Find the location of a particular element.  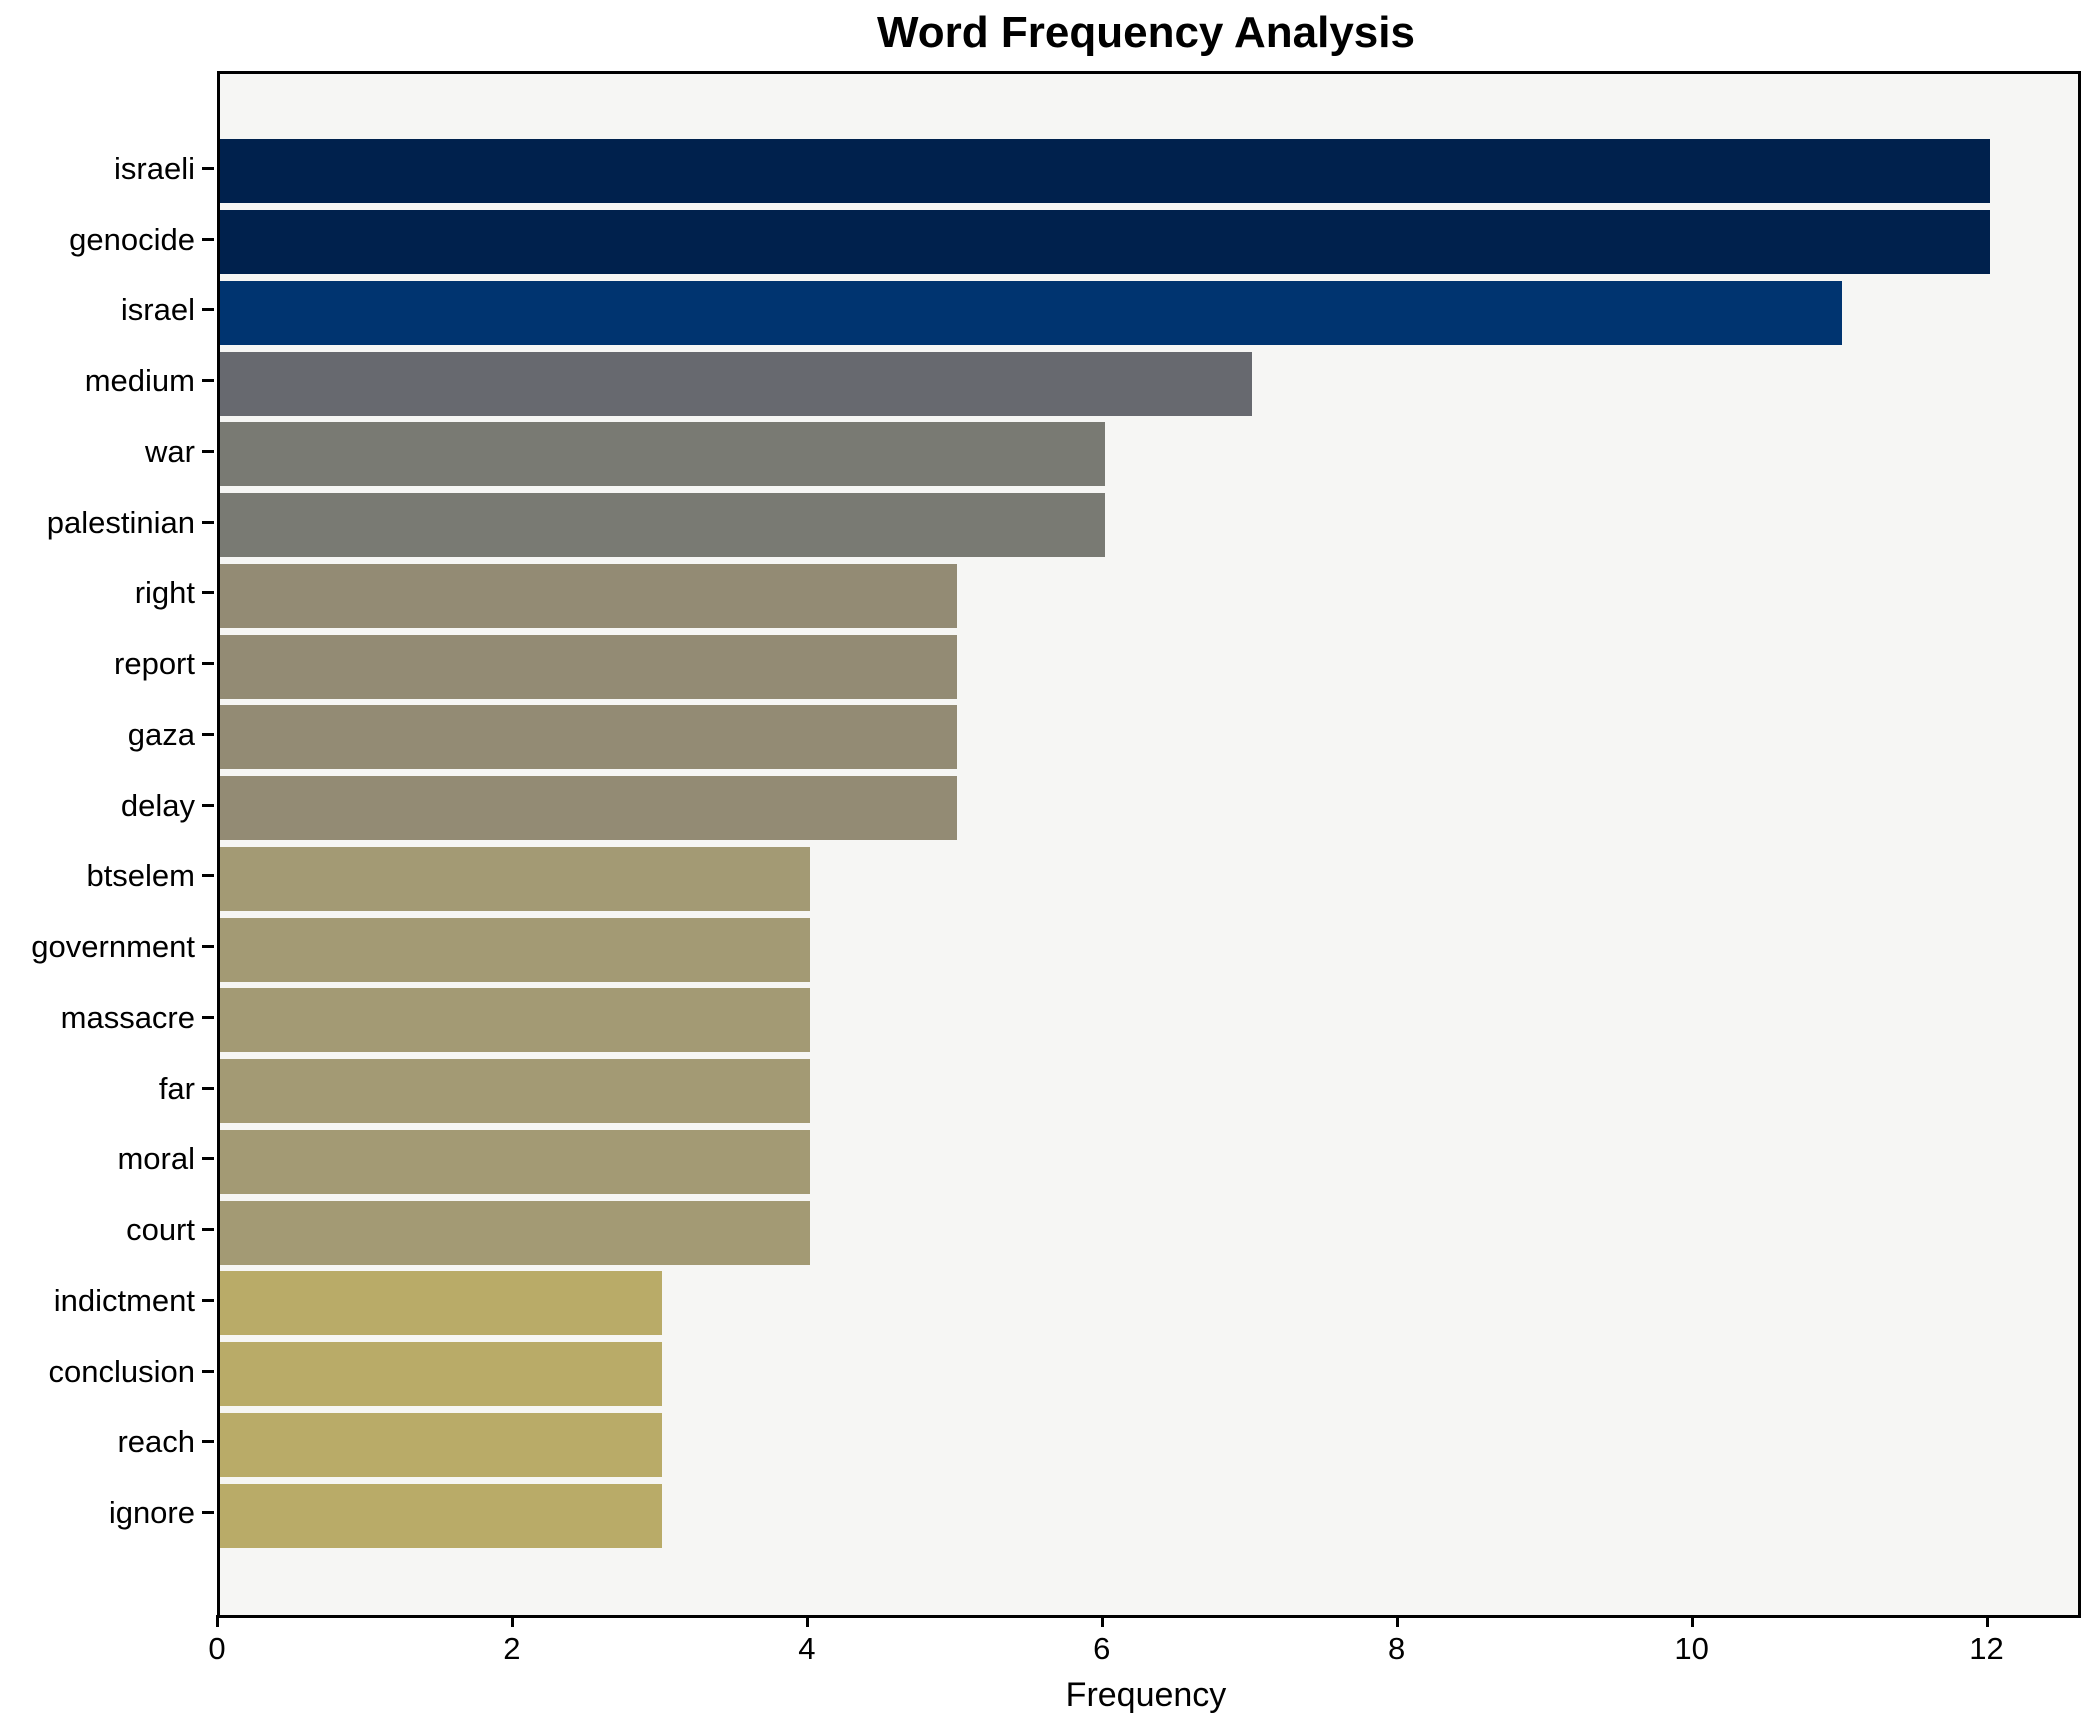

y-tick-medium is located at coordinates (208, 381).